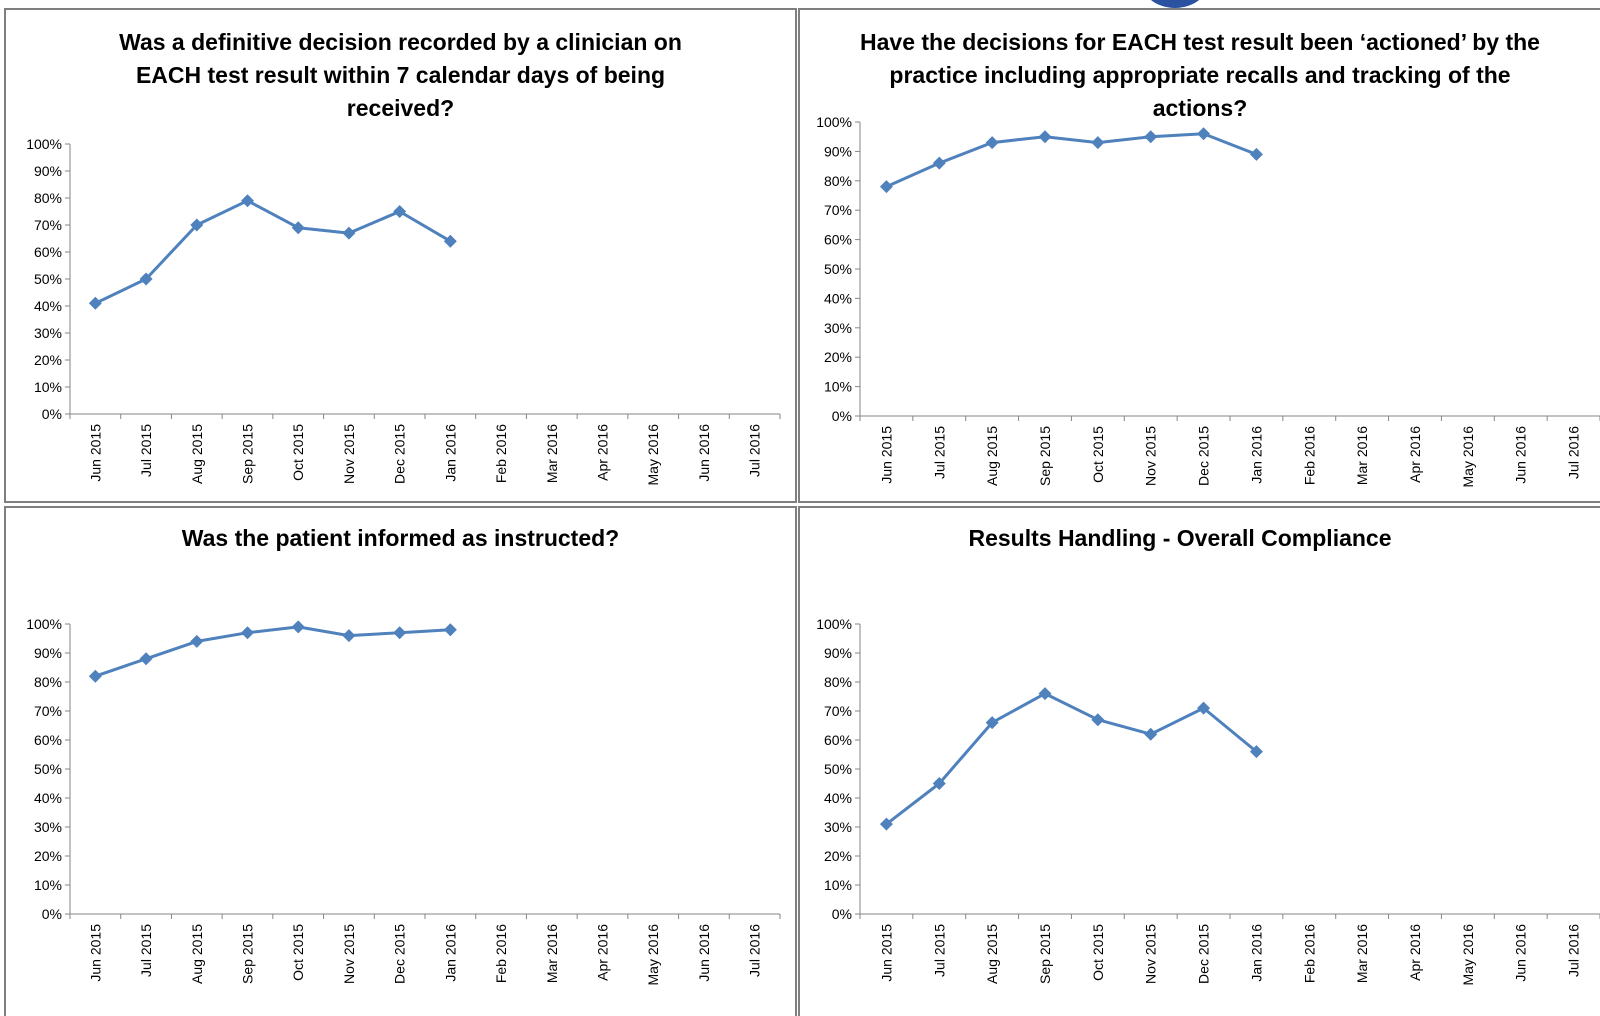 The height and width of the screenshot is (1016, 1600). I want to click on x-tick-label: Sep 2015, so click(1045, 456).